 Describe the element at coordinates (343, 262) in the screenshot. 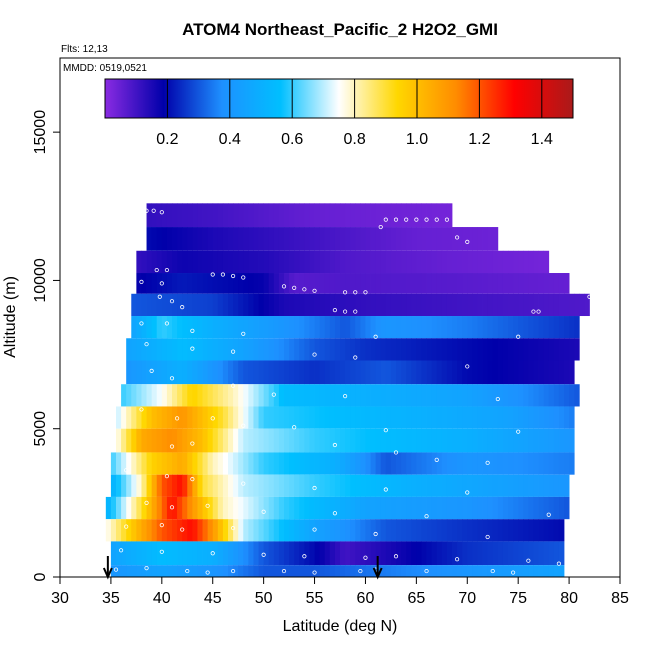

I see `heatmap-layer` at that location.